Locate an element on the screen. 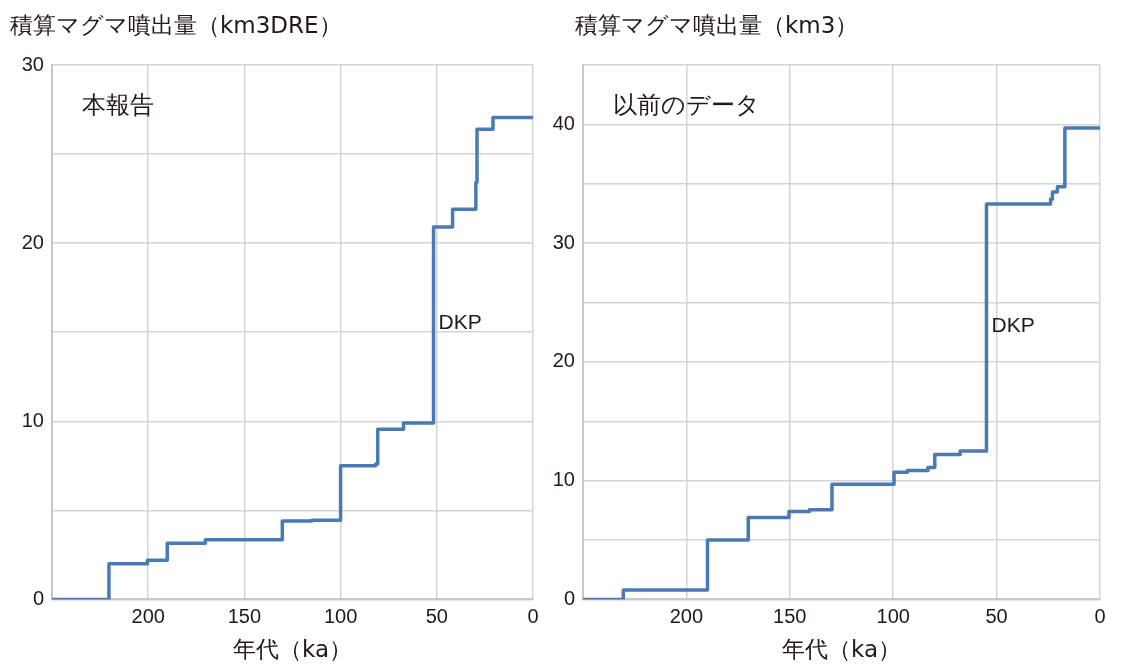 This screenshot has height=669, width=1145. y-axis-title: 積算マグマ噴出量（km3） is located at coordinates (717, 25).